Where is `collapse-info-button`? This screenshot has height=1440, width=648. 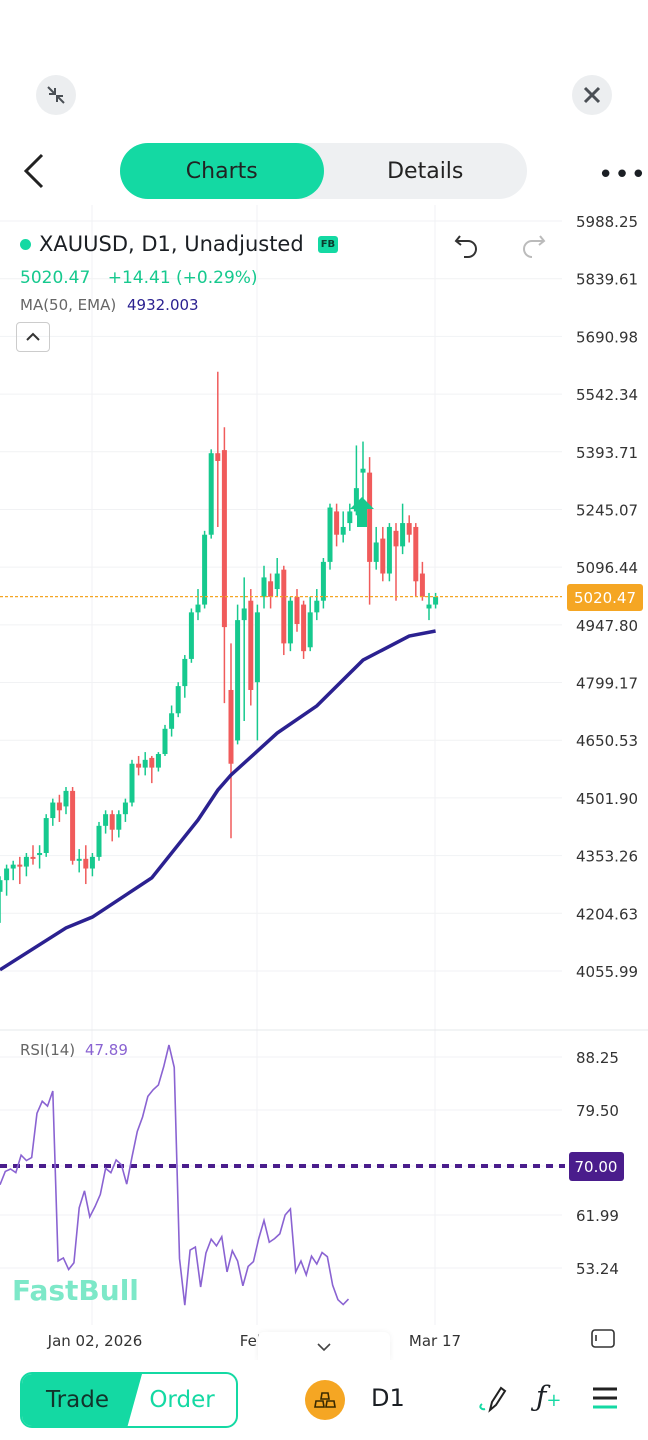
collapse-info-button is located at coordinates (33, 337).